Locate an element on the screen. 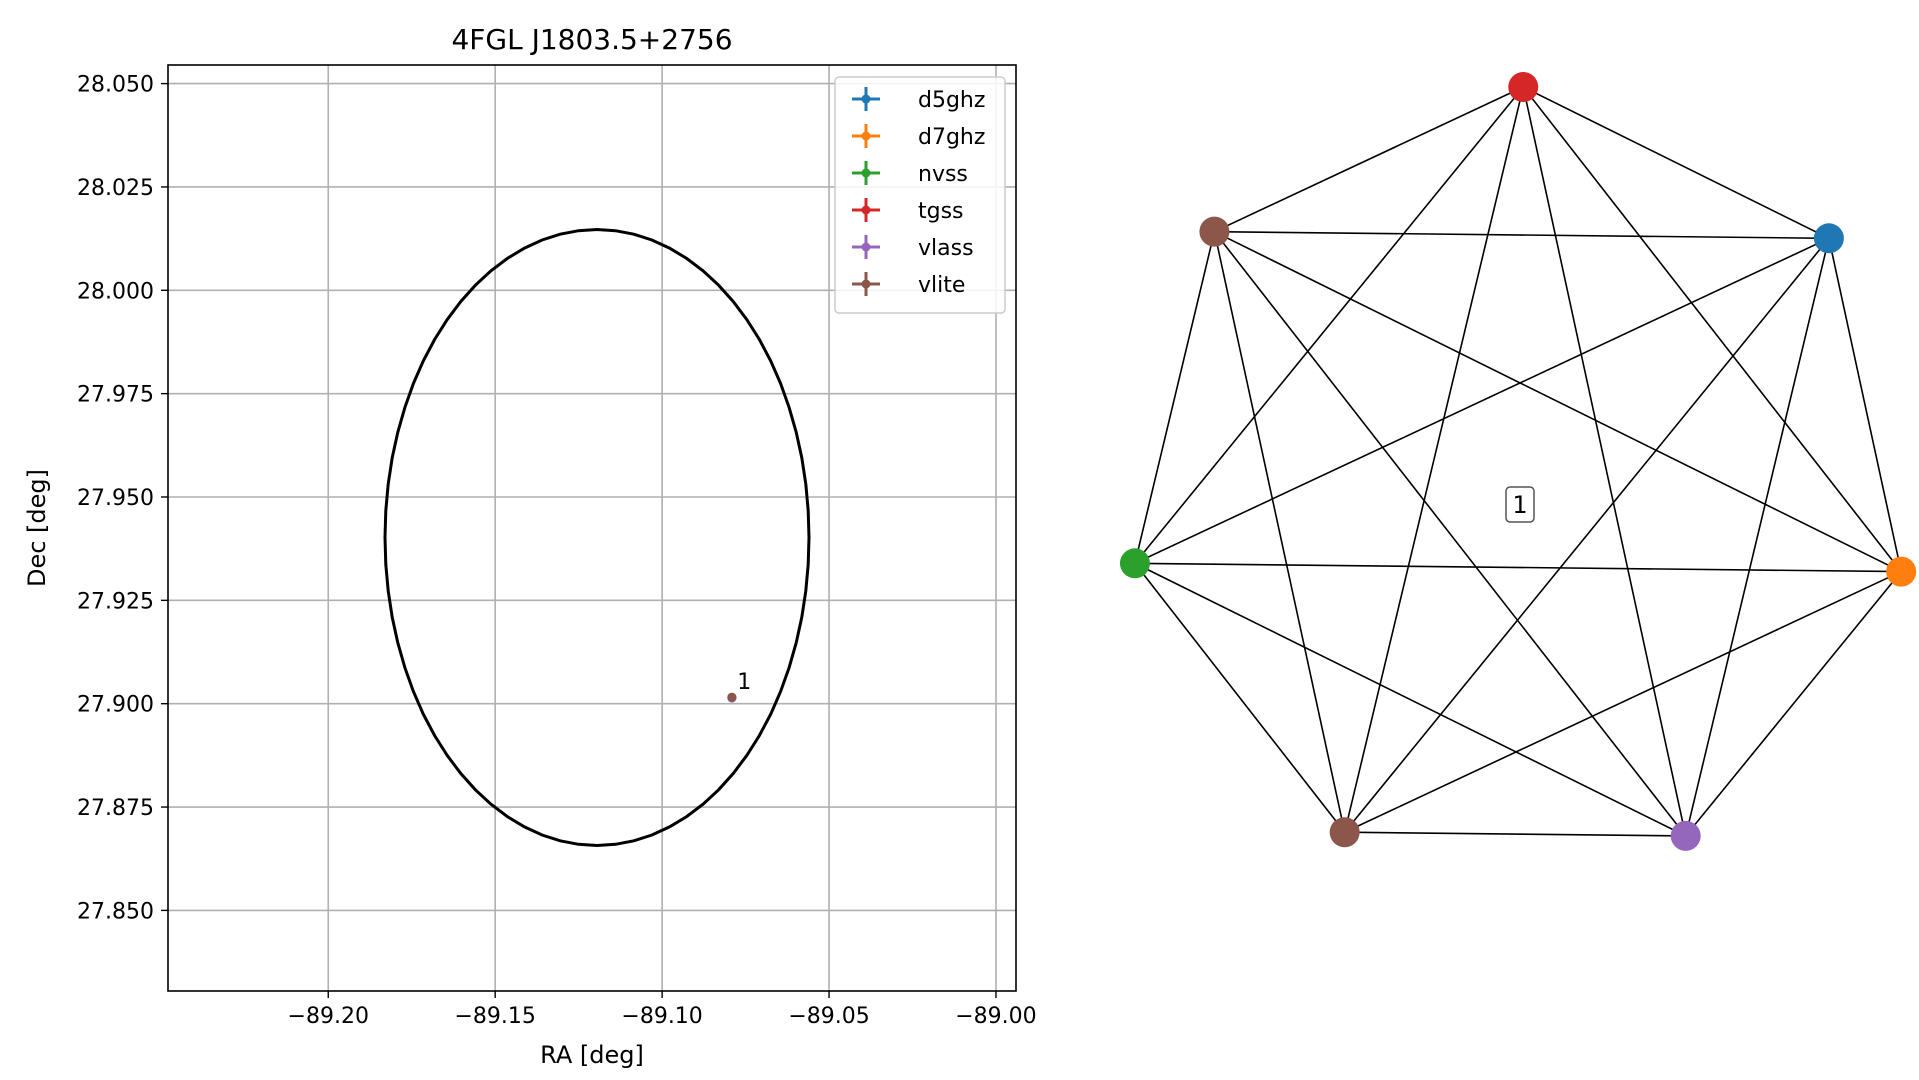 The width and height of the screenshot is (1919, 1080). group-label: 1 is located at coordinates (1520, 504).